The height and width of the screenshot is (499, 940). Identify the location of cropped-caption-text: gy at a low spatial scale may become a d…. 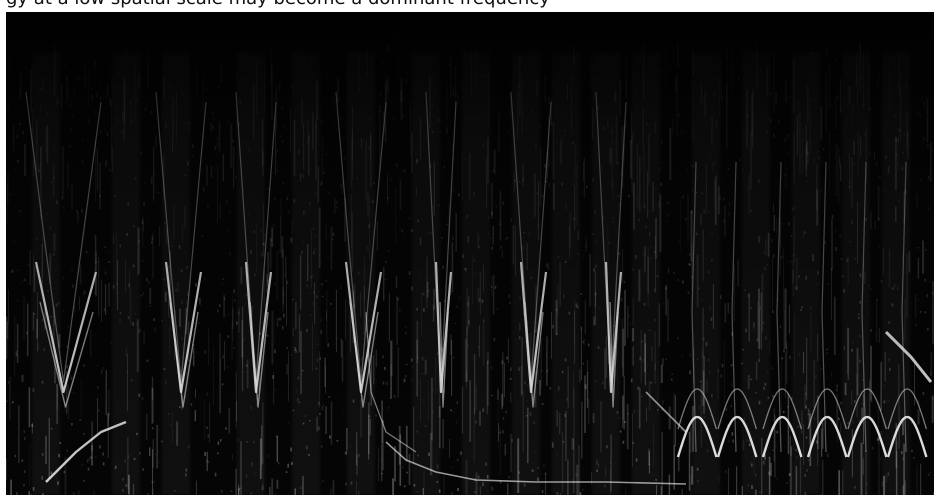
(470, 5).